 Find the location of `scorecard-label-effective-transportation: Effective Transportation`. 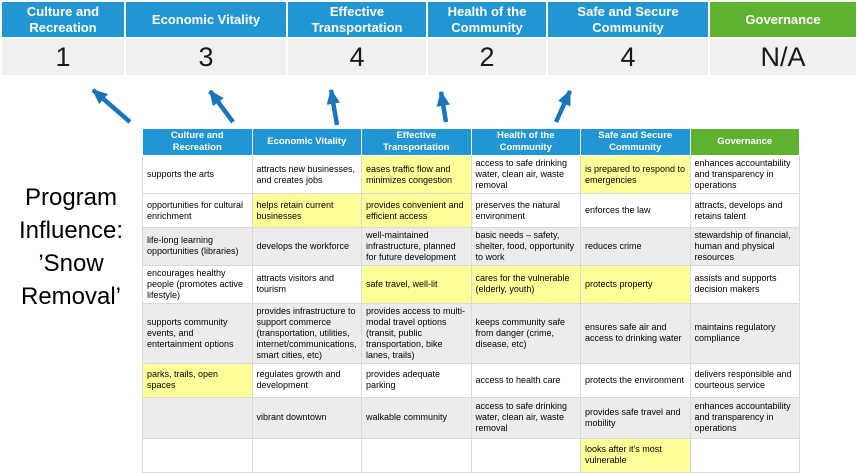

scorecard-label-effective-transportation: Effective Transportation is located at coordinates (357, 19).